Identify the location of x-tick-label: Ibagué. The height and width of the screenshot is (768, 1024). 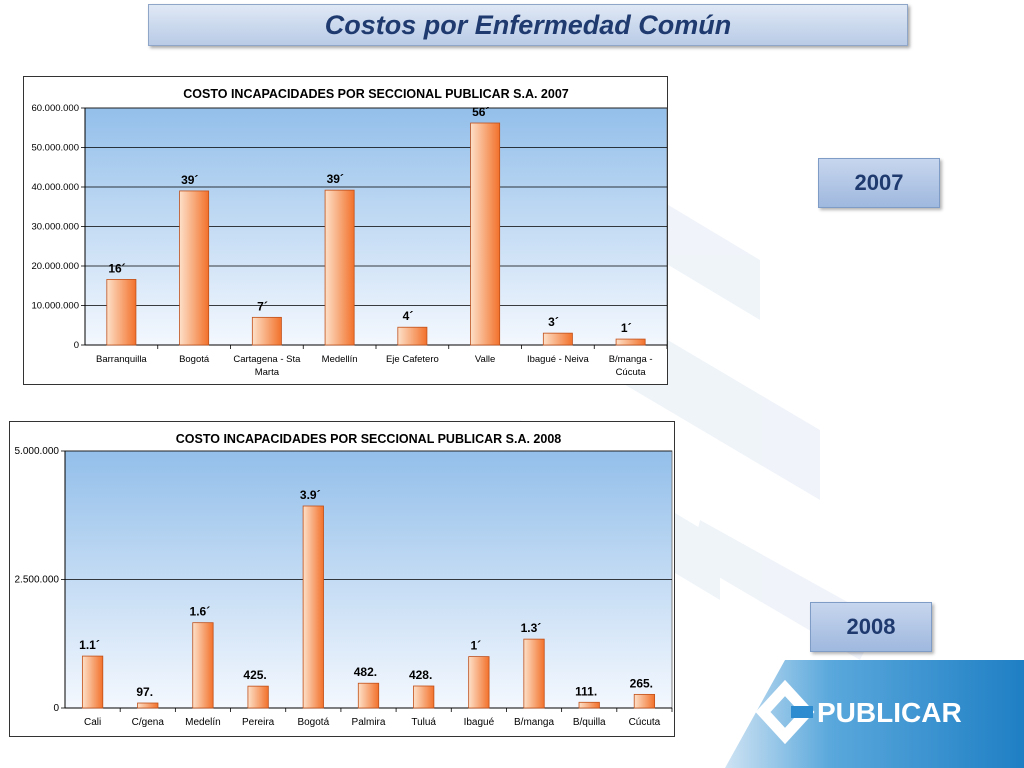
(479, 722).